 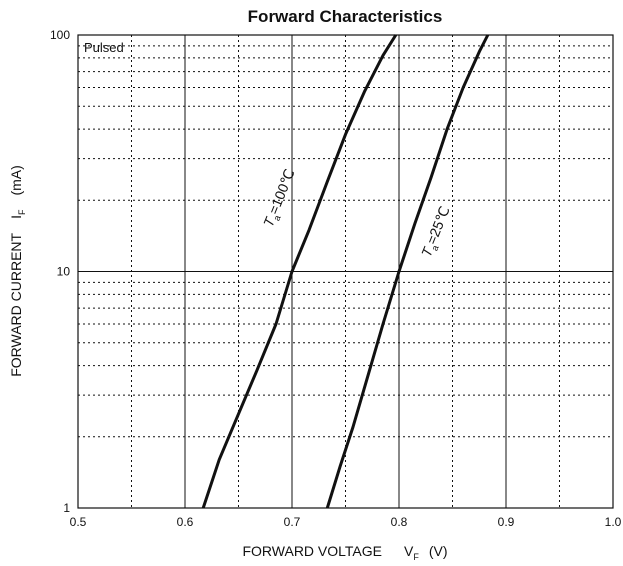 What do you see at coordinates (281, 192) in the screenshot?
I see `series-label-100c-rest: =100℃` at bounding box center [281, 192].